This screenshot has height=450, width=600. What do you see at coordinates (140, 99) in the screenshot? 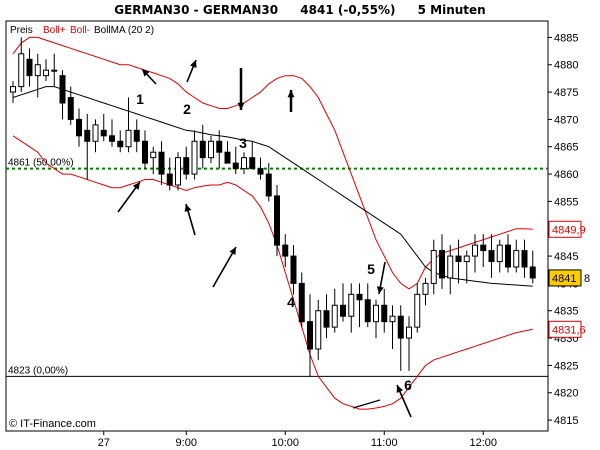
I see `annotation-number: 1` at bounding box center [140, 99].